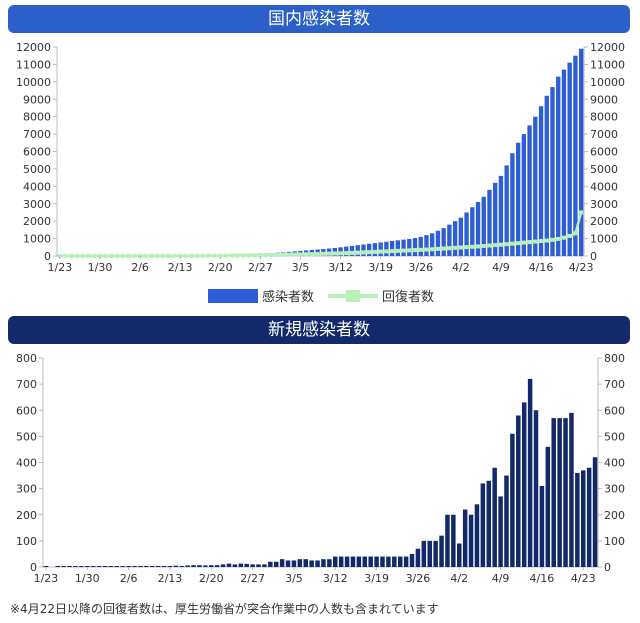 This screenshot has width=640, height=623. Describe the element at coordinates (47, 256) in the screenshot. I see `total-chart-ytick-label-left: 0` at that location.